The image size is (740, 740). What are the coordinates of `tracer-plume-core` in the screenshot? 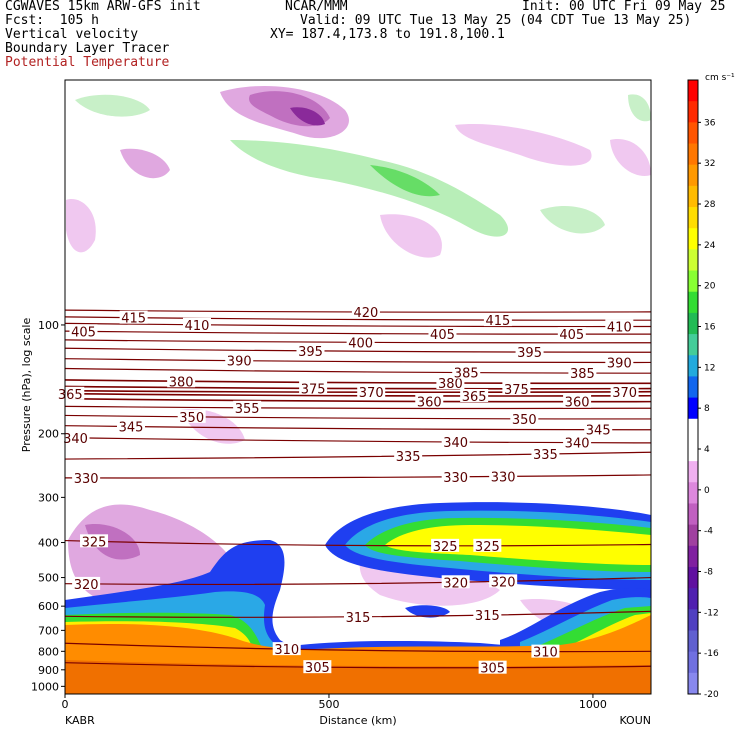 It's located at (518, 545).